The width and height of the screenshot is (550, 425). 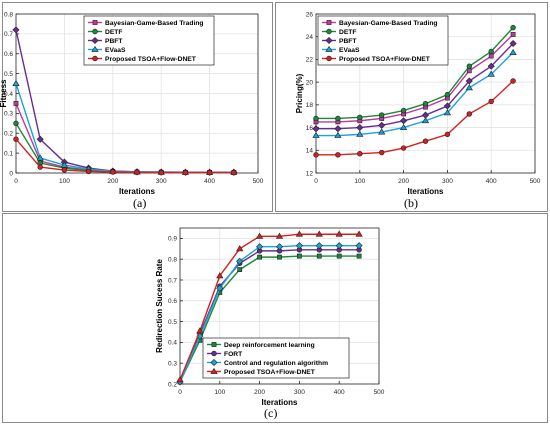 What do you see at coordinates (310, 173) in the screenshot?
I see `pricing-ytick-label-0: 12` at bounding box center [310, 173].